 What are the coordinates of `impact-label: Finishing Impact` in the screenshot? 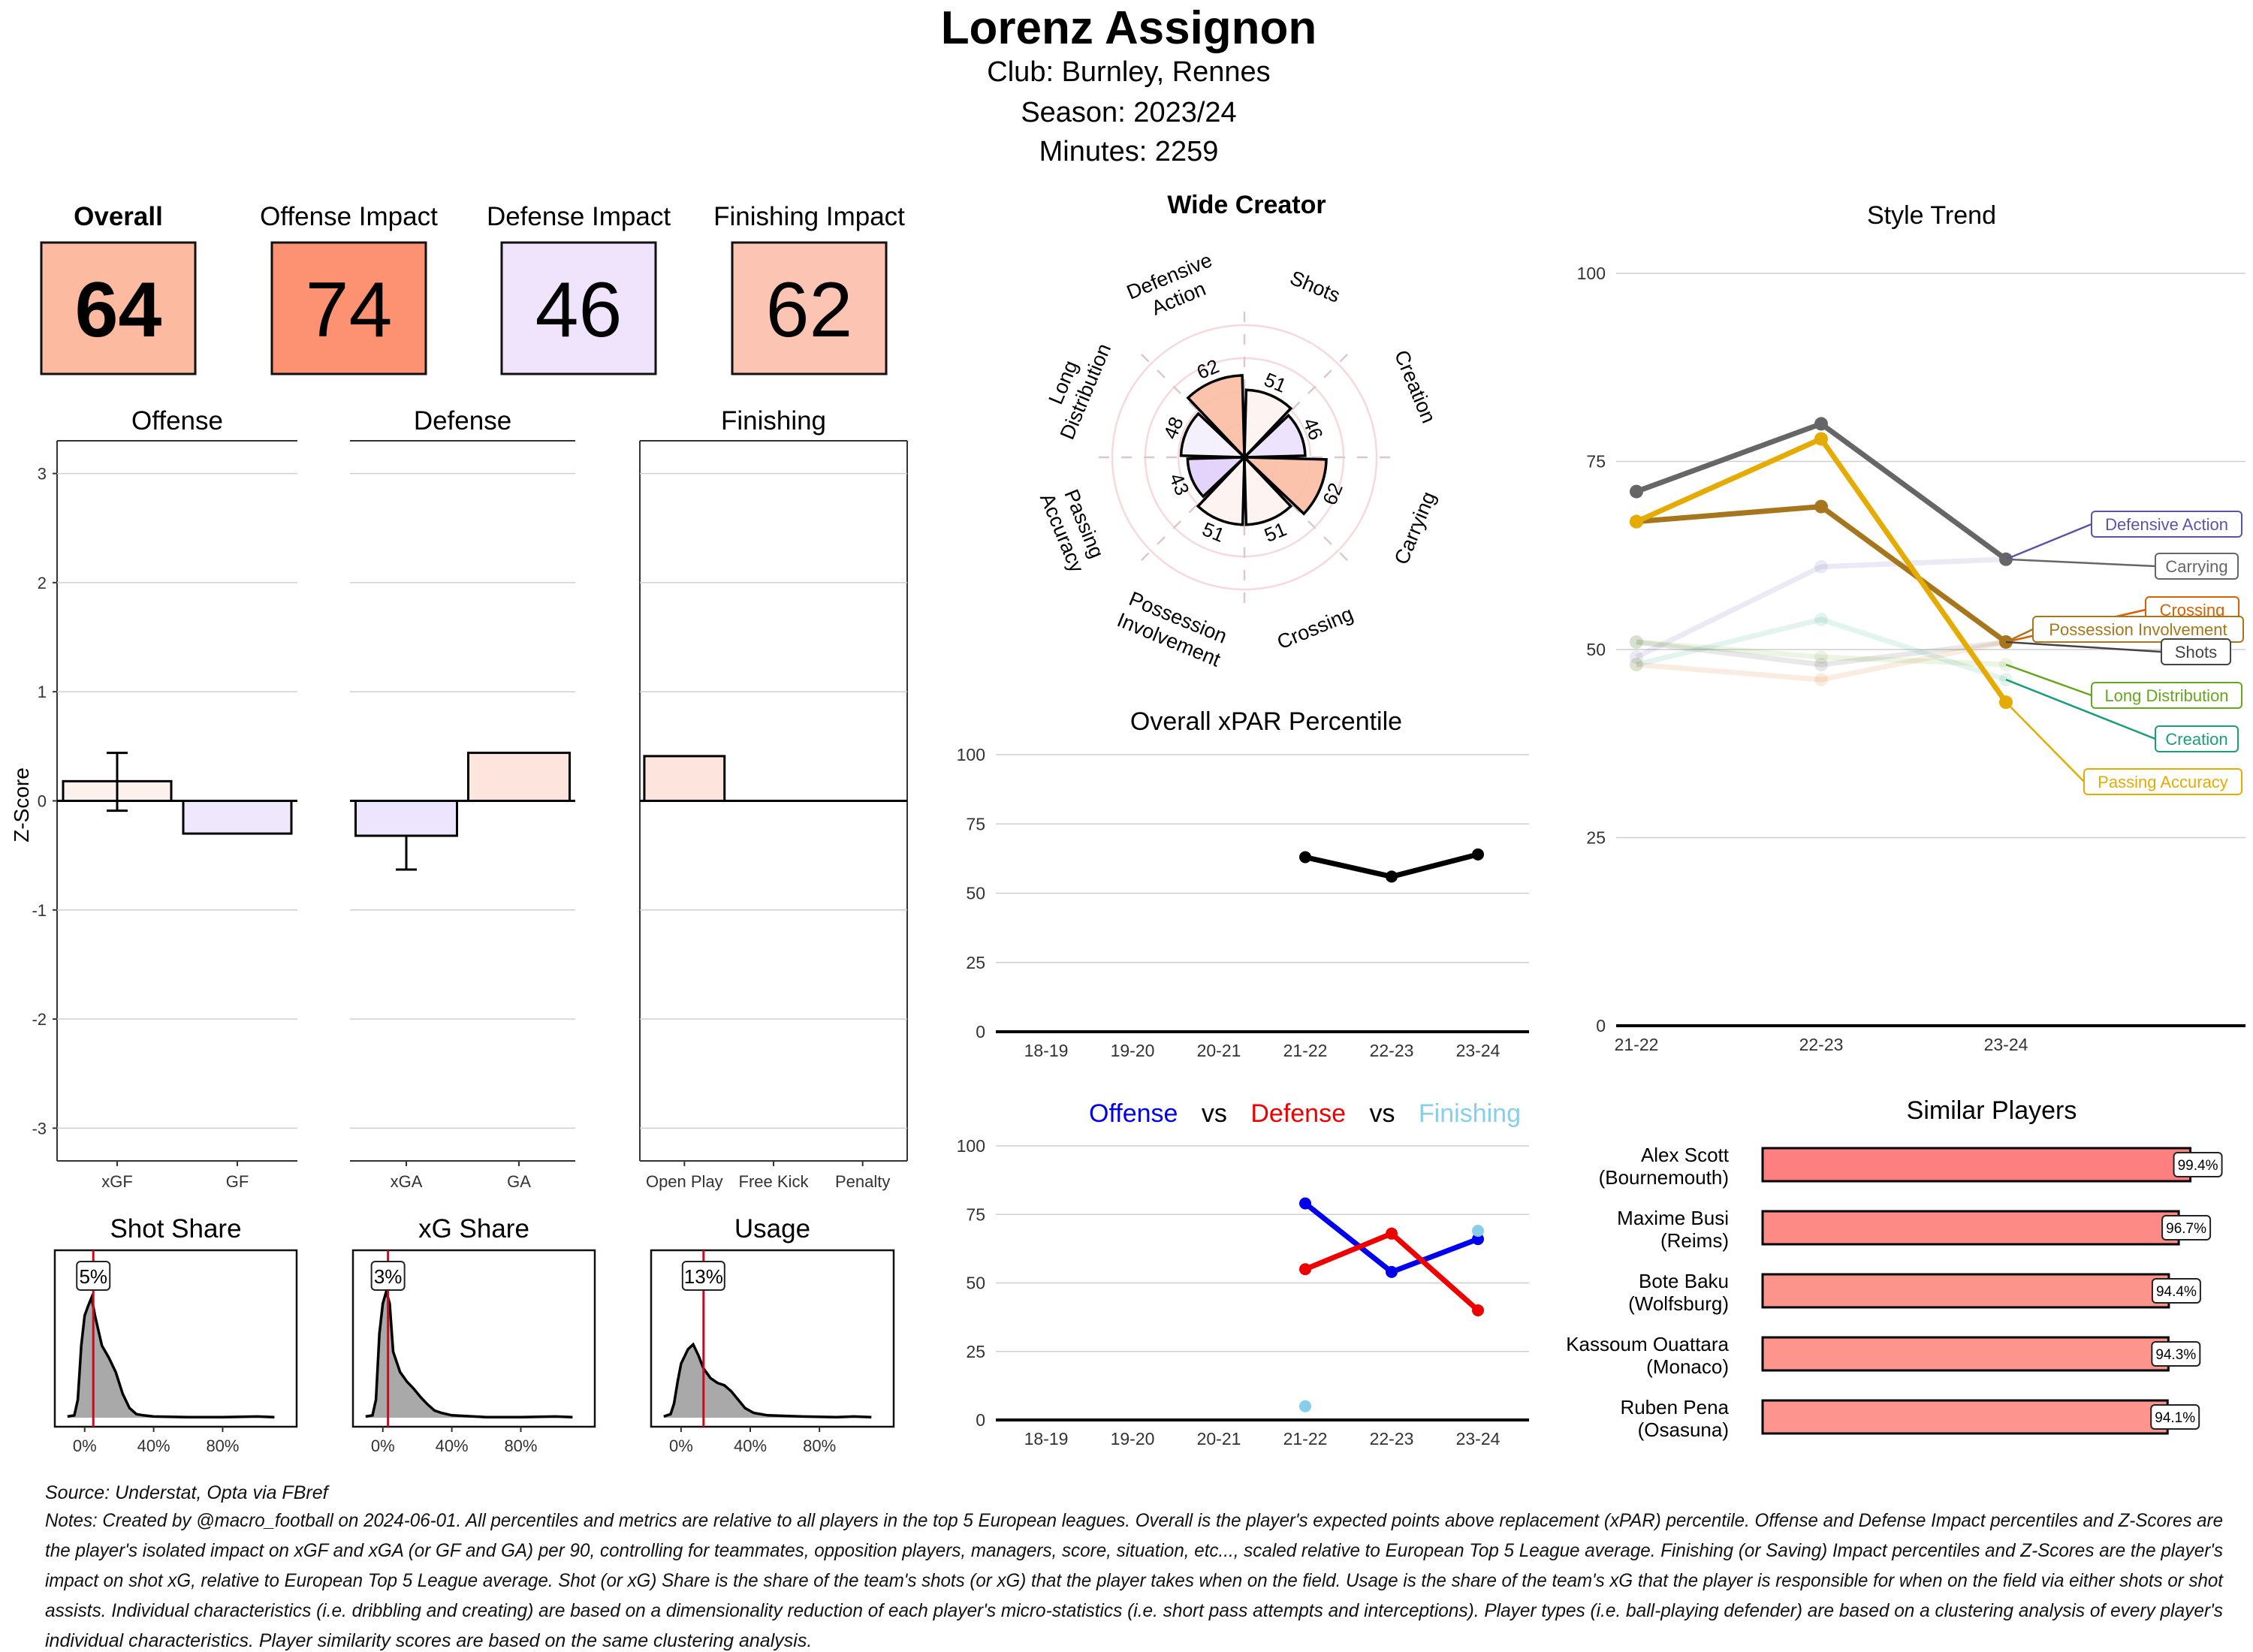 It's located at (809, 216).